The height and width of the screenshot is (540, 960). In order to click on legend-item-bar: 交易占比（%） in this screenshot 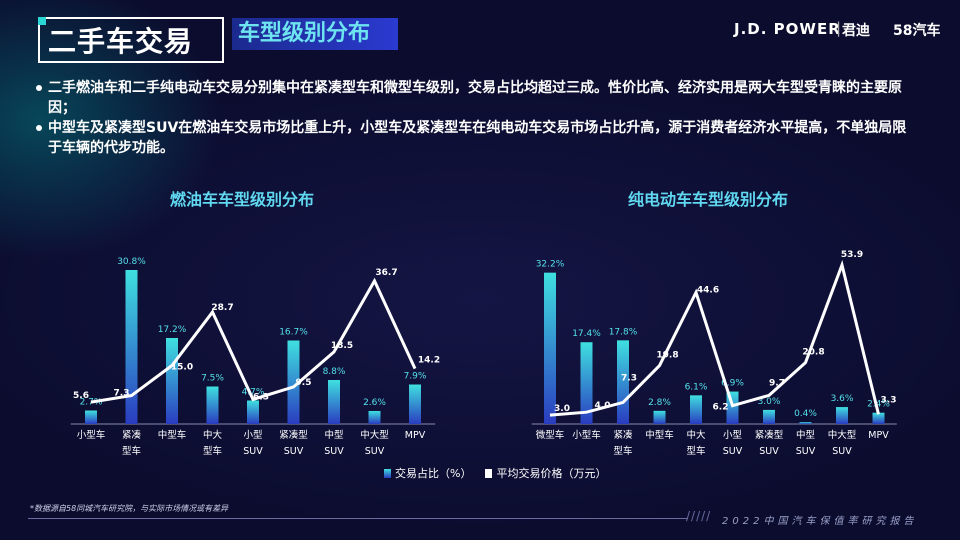, I will do `click(427, 473)`.